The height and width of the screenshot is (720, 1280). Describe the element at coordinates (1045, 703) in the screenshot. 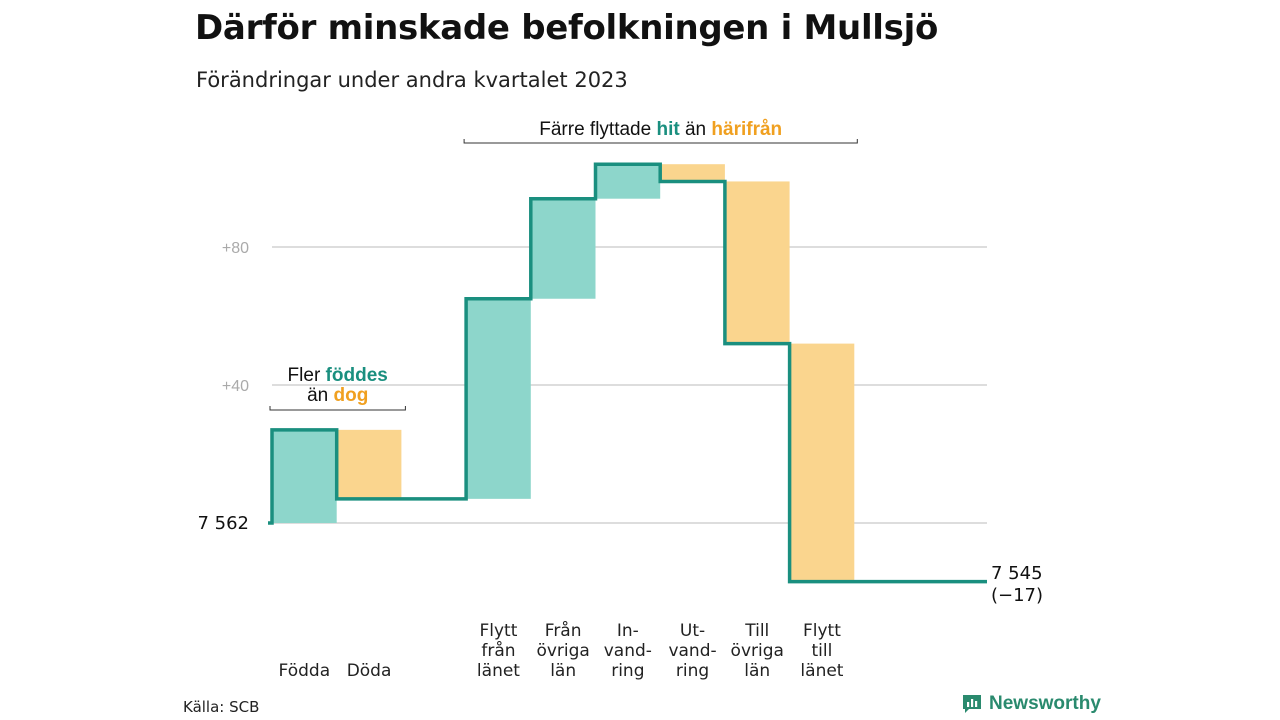

I see `brand-name: Newsworthy` at that location.